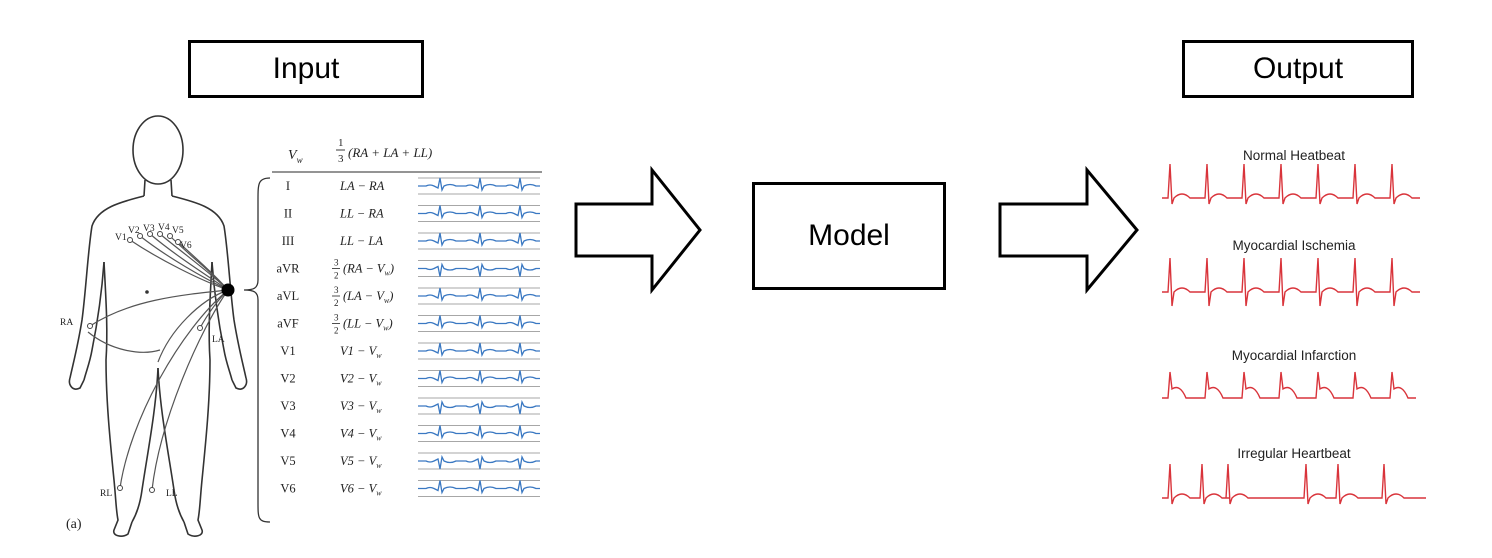 This screenshot has width=1492, height=558. I want to click on lead-row: V4 V4 − Vw, so click(410, 434).